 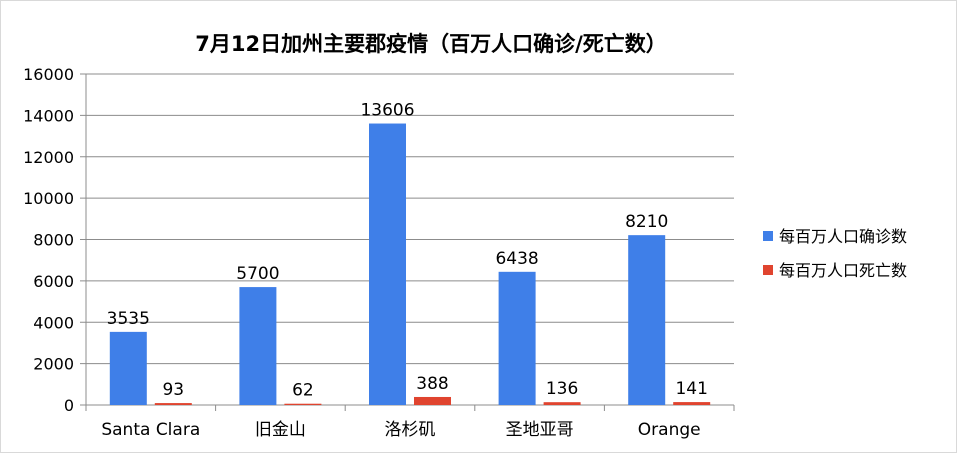 What do you see at coordinates (843, 236) in the screenshot?
I see `legend-label: 每百万人口确诊数` at bounding box center [843, 236].